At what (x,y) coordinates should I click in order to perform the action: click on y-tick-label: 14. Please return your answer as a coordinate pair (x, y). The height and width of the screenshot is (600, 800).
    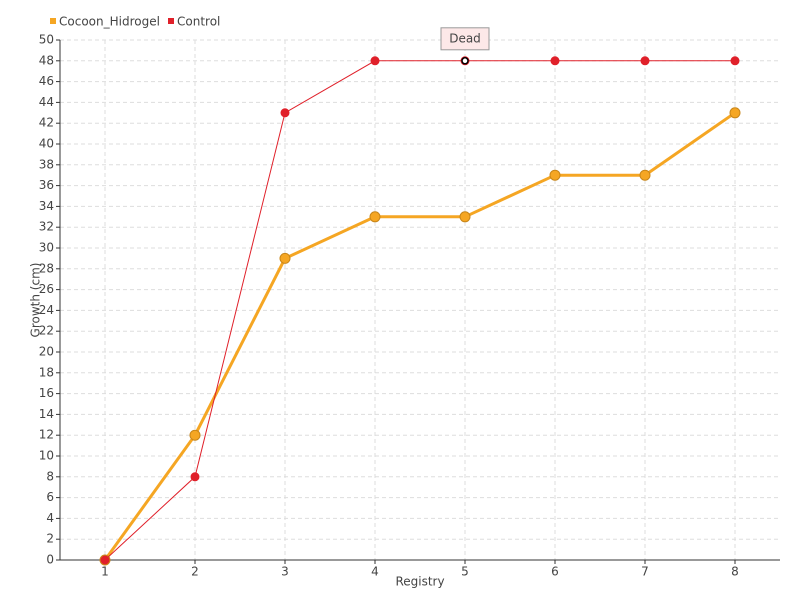
    Looking at the image, I should click on (46, 414).